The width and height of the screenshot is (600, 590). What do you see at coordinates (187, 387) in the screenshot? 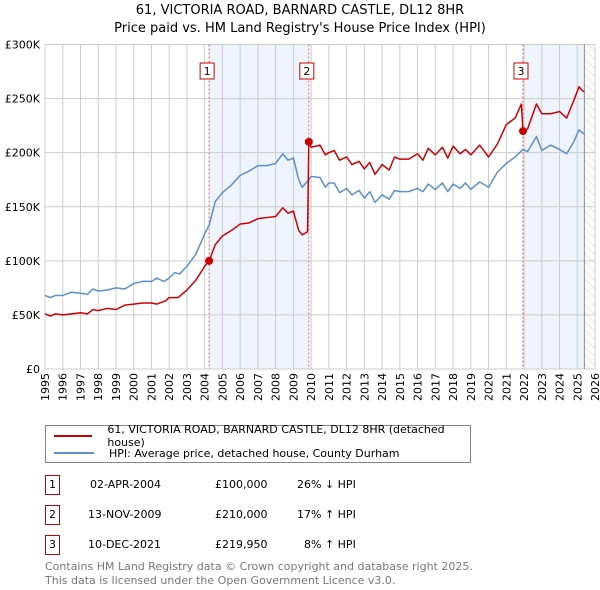
I see `x-tick-label: 2003` at bounding box center [187, 387].